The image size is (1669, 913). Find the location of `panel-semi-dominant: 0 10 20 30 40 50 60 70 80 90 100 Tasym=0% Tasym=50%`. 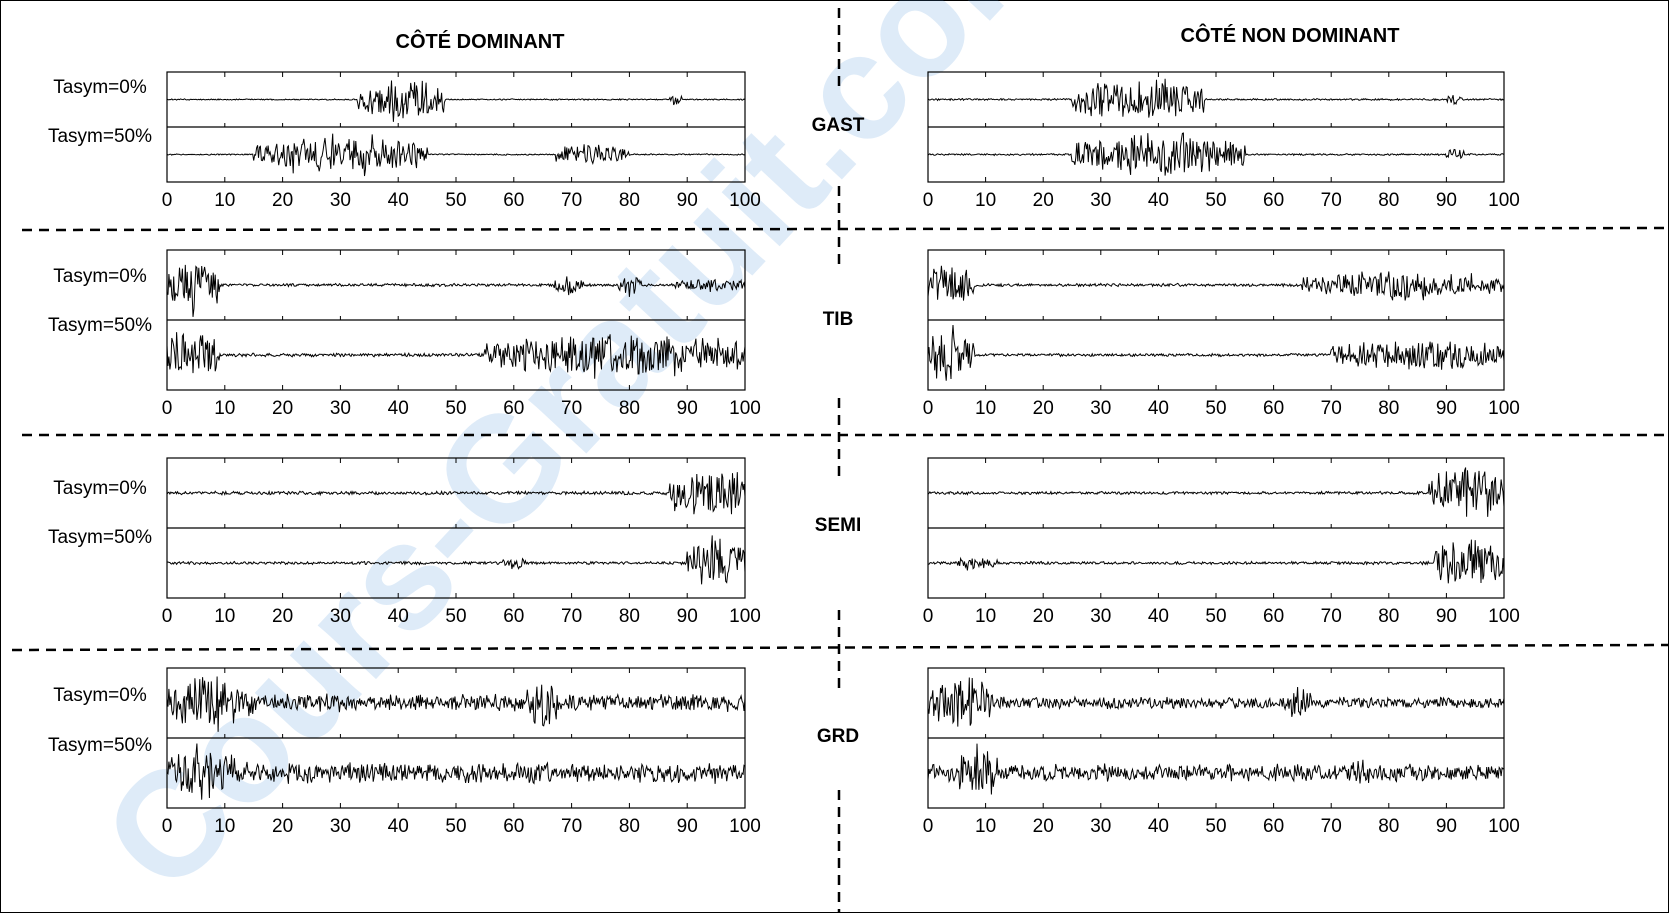

panel-semi-dominant: 0 10 20 30 40 50 60 70 80 90 100 Tasym=0% Tasym=50% is located at coordinates (404, 542).